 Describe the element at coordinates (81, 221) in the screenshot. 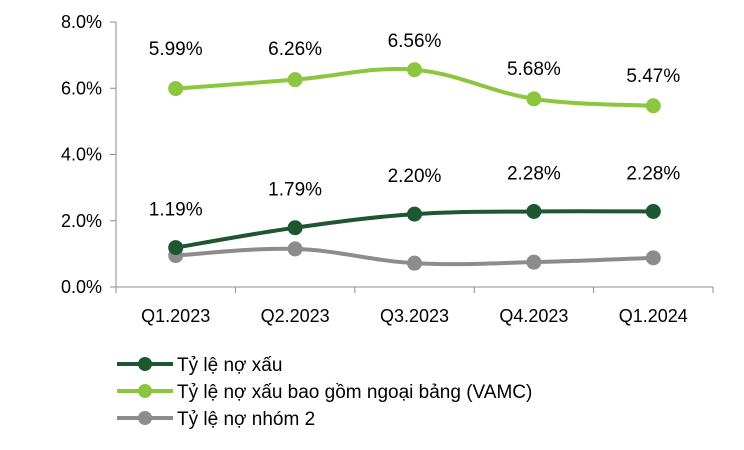

I see `y-tick-label: 2.0%` at that location.